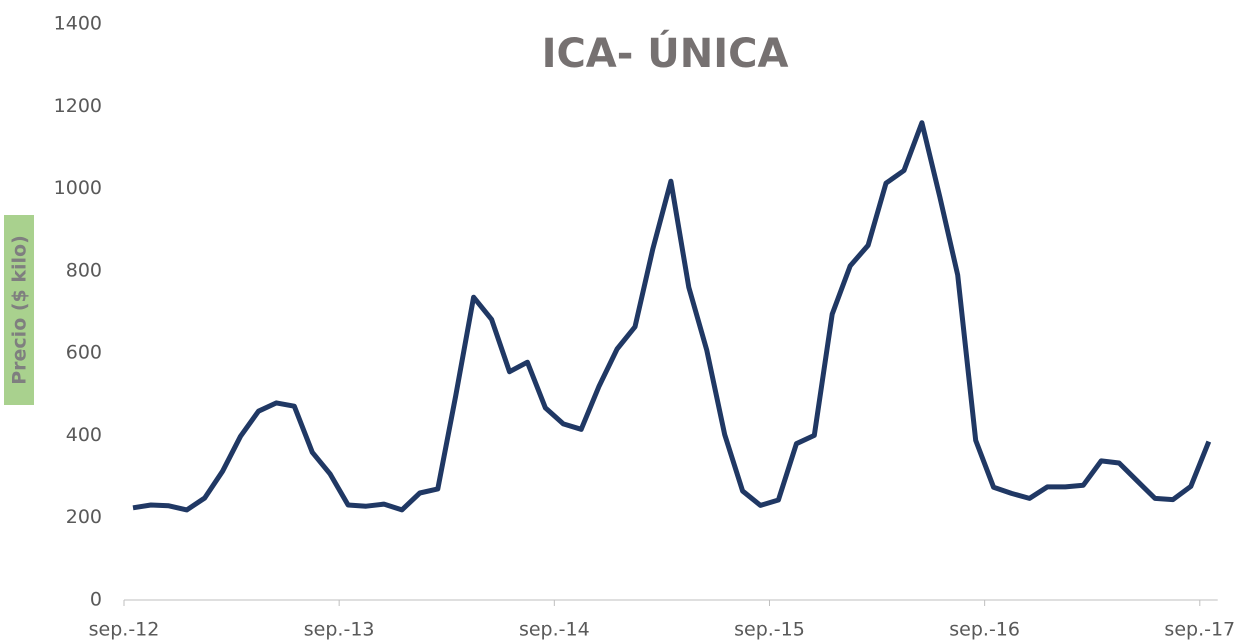 The width and height of the screenshot is (1255, 643). What do you see at coordinates (84, 353) in the screenshot?
I see `y-tick-label: 600` at bounding box center [84, 353].